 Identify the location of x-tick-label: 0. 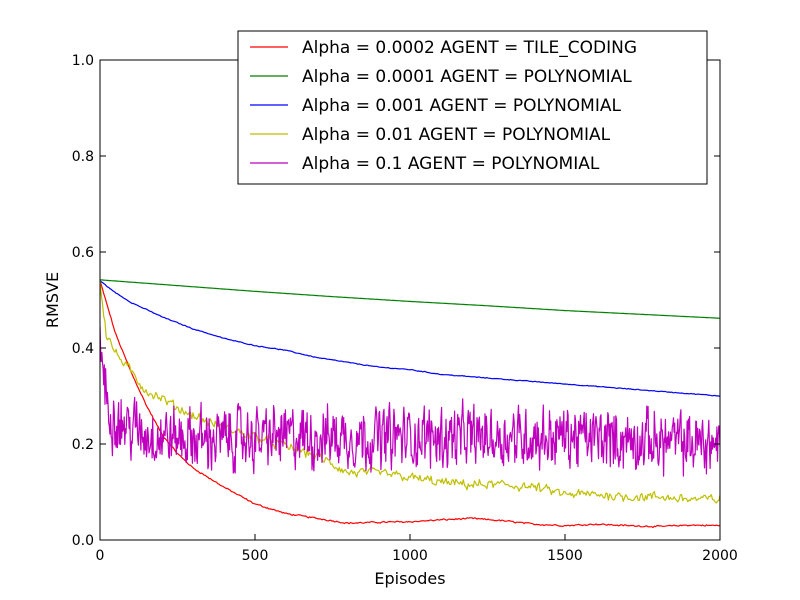
(100, 556).